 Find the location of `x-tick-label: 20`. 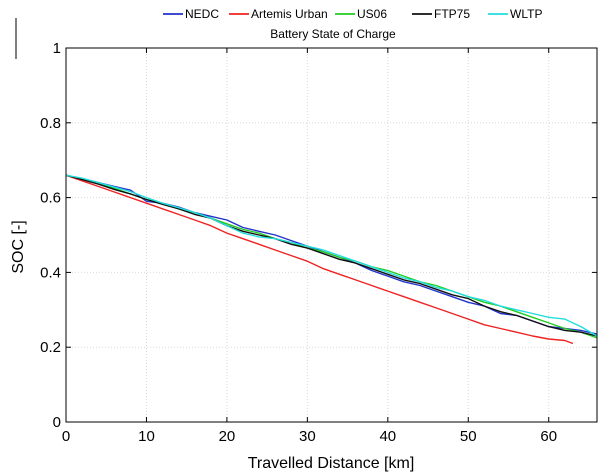

x-tick-label: 20 is located at coordinates (227, 436).